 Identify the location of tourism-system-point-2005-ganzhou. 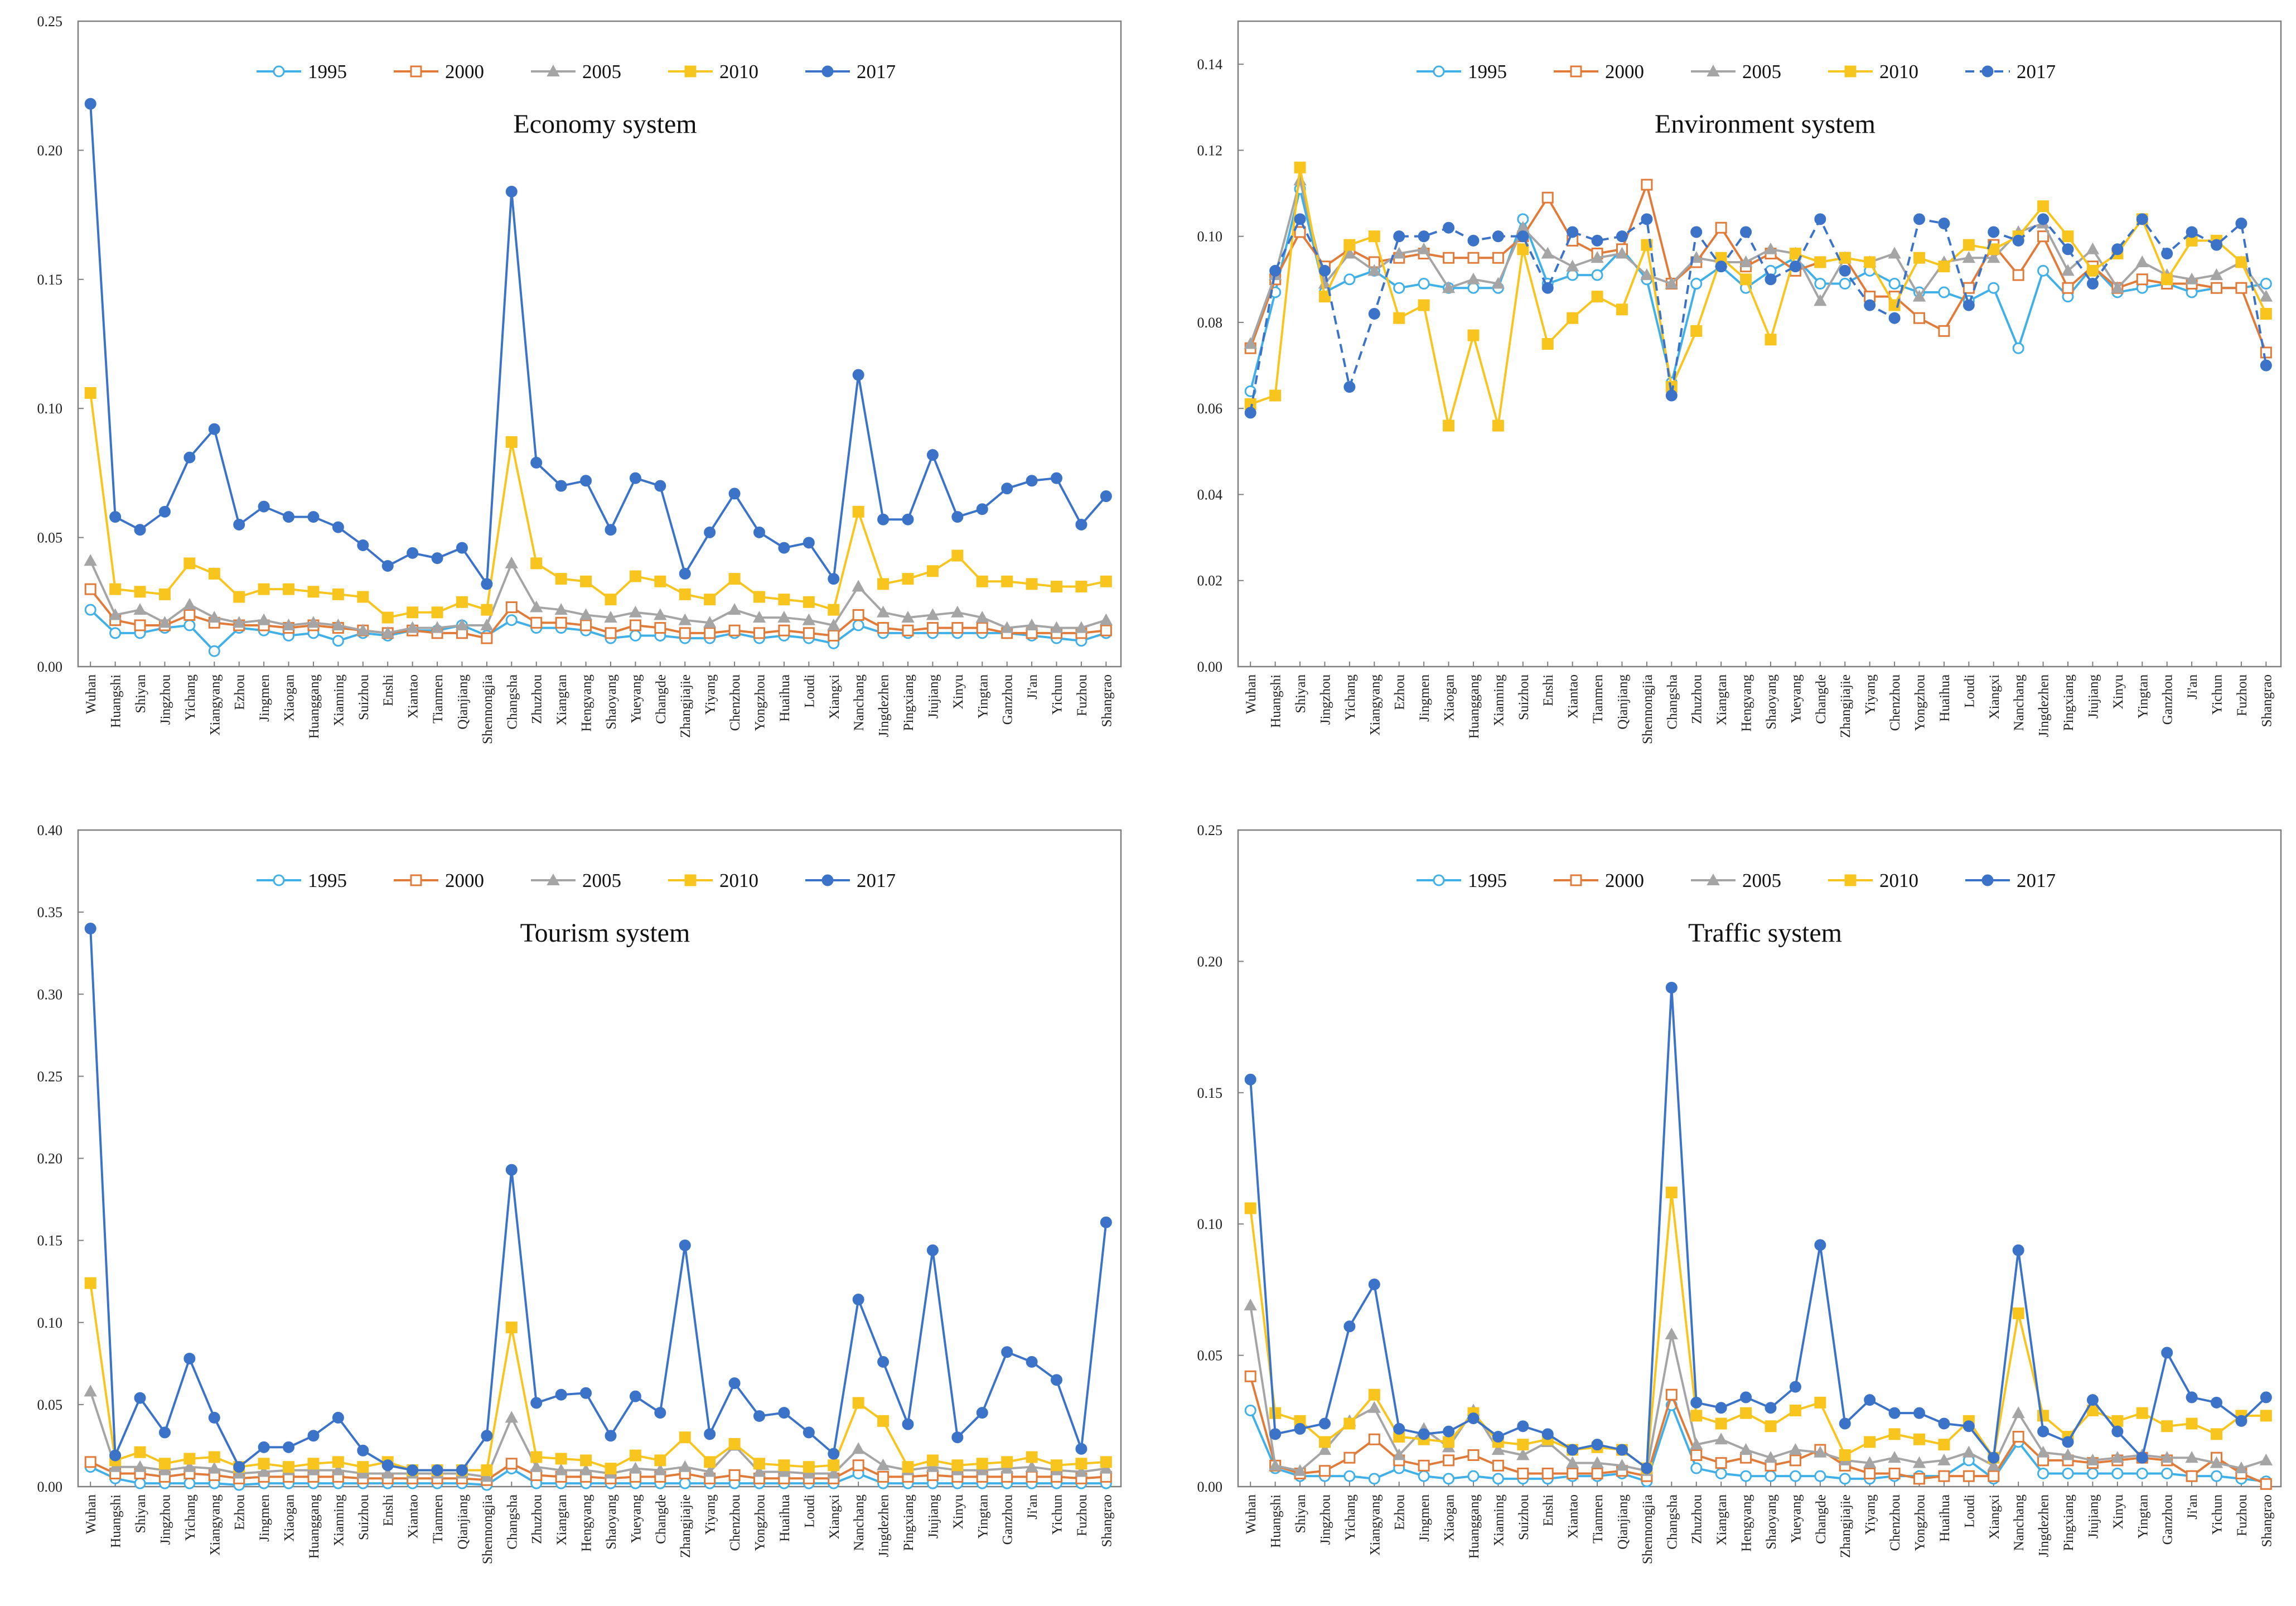
(1007, 1468).